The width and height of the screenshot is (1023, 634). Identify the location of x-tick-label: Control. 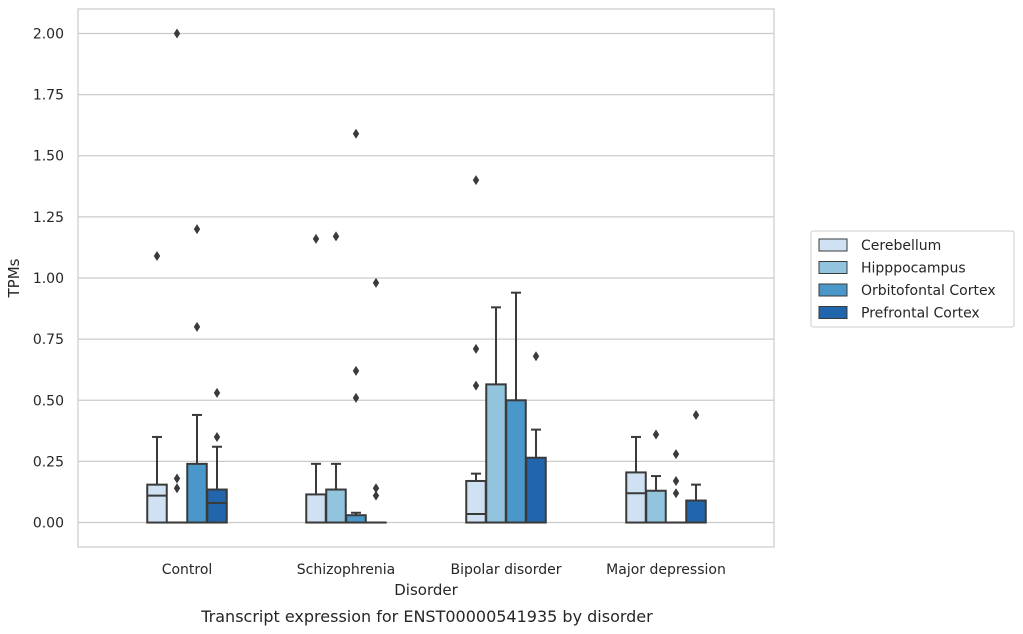
(187, 570).